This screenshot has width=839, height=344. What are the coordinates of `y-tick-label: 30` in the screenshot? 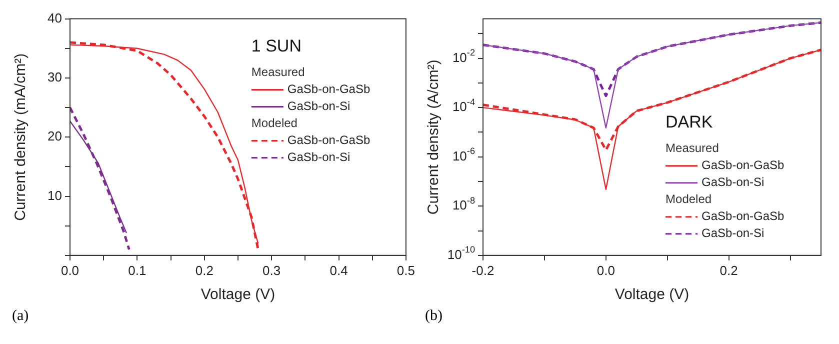 It's located at (55, 77).